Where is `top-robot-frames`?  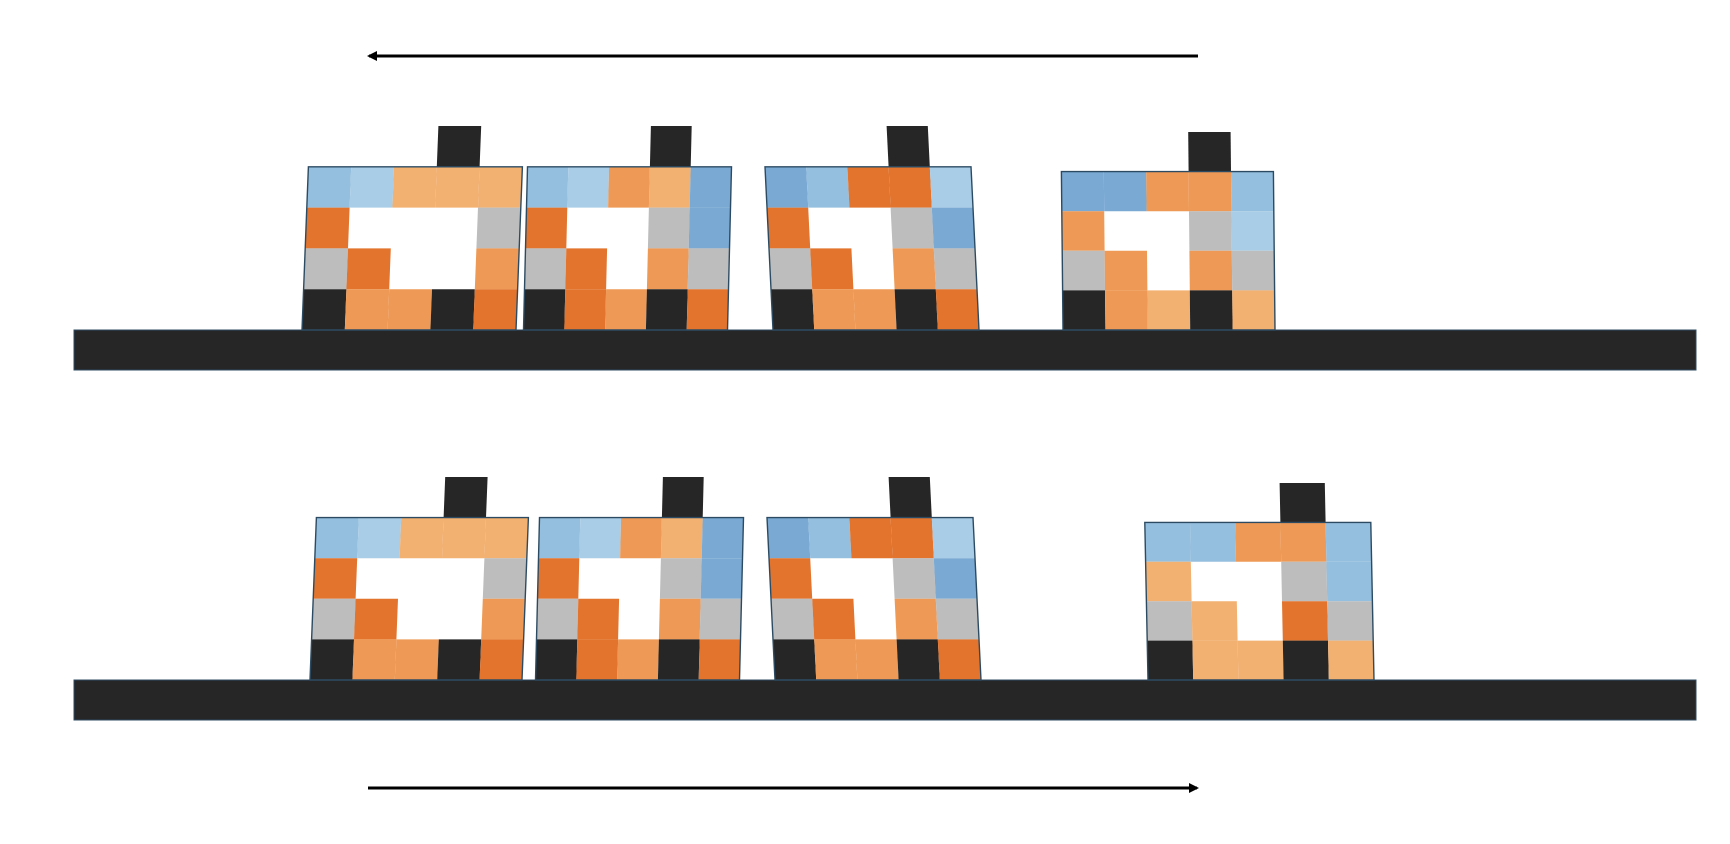
top-robot-frames is located at coordinates (788, 228).